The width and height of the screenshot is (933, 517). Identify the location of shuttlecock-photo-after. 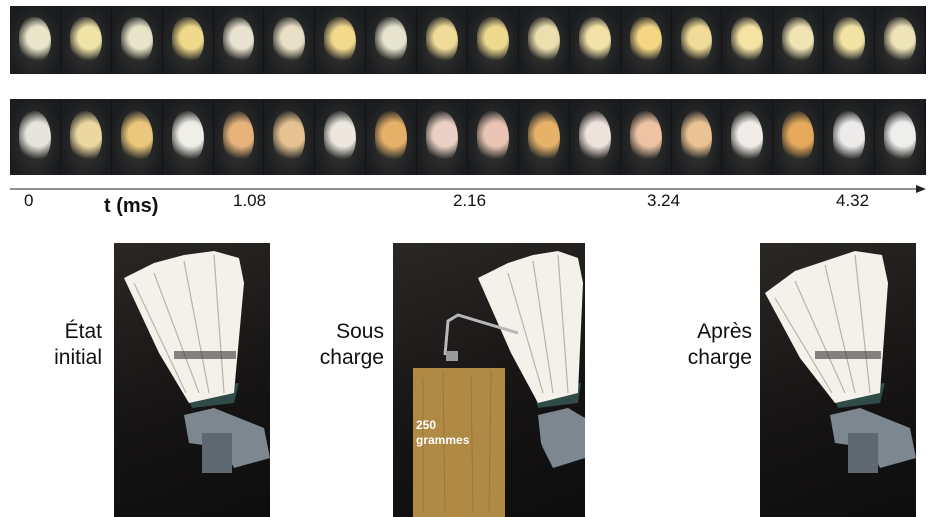
(840, 362).